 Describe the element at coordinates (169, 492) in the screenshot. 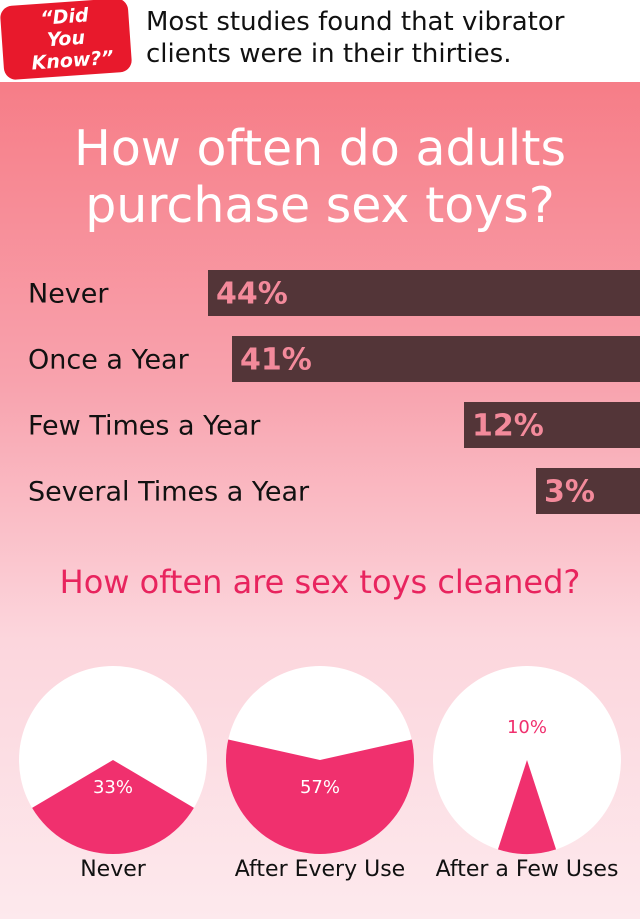

I see `category-label: Several Times a Year` at that location.